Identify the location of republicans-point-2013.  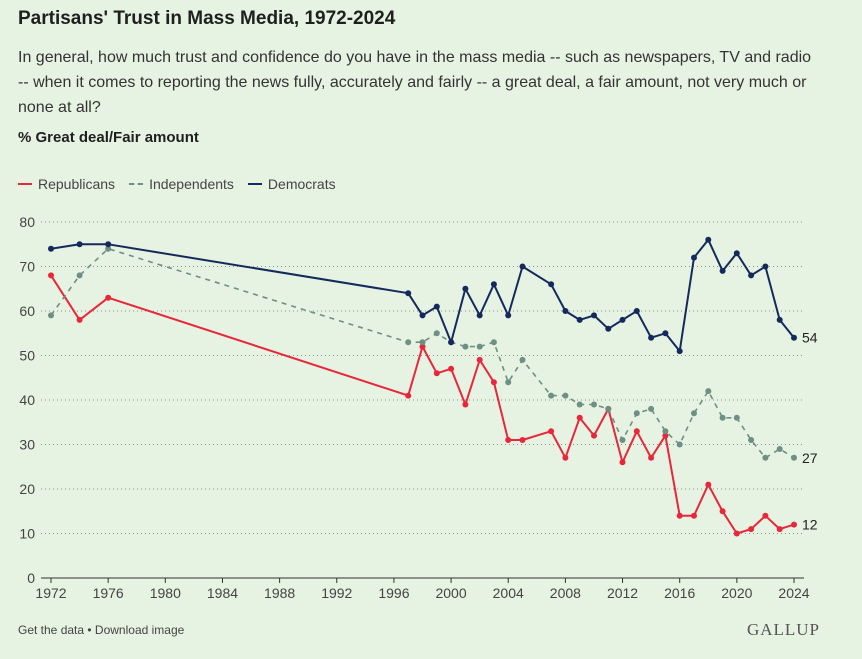
(636, 431).